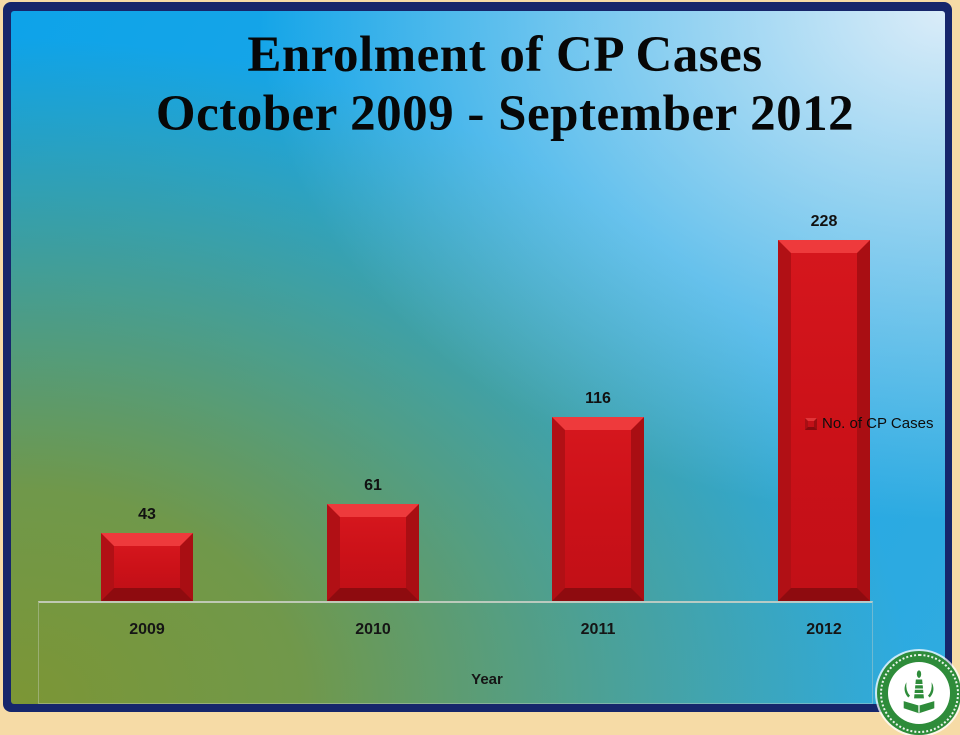 This screenshot has height=735, width=960. I want to click on axis-area-box, so click(455, 652).